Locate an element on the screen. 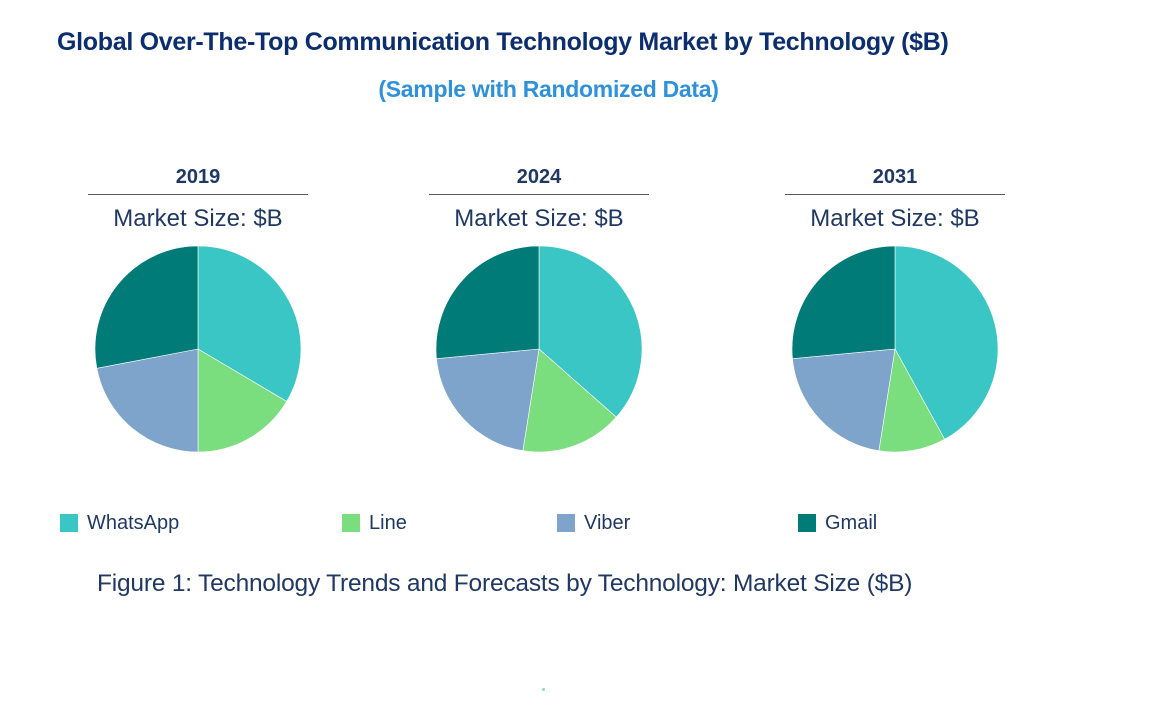  pie-slice-viber-2031 is located at coordinates (844, 400).